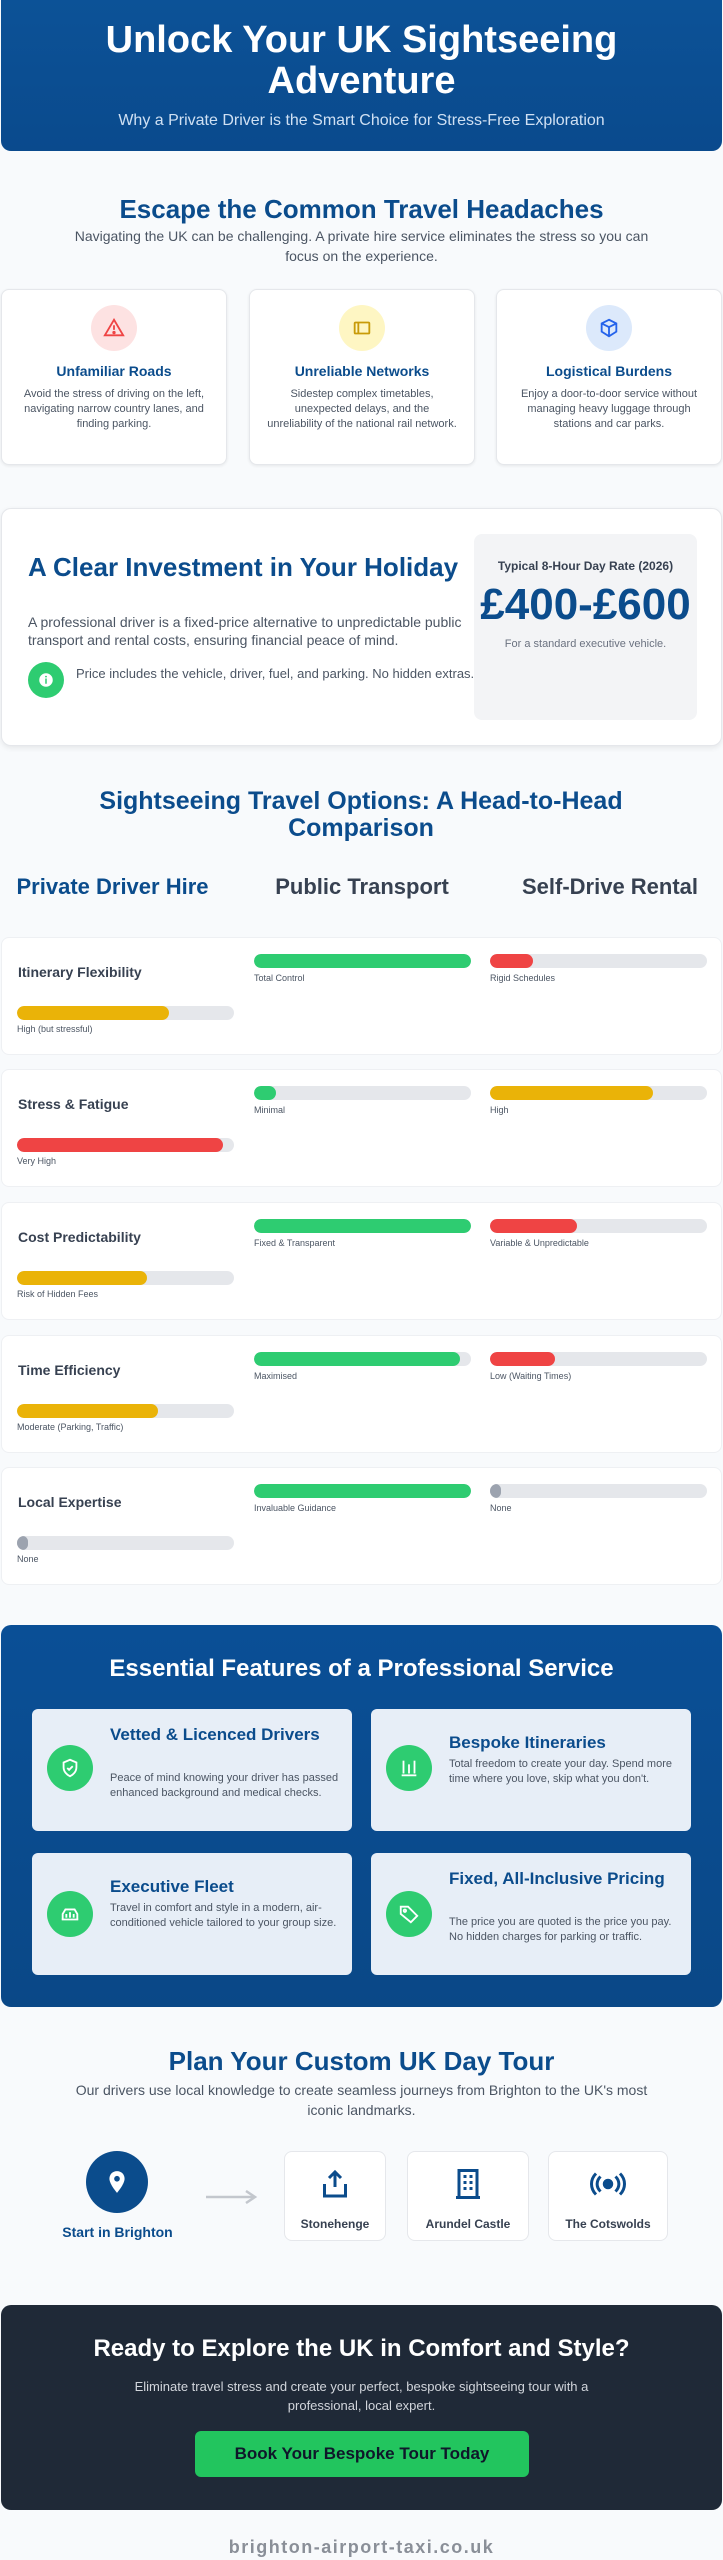 This screenshot has height=2560, width=723. What do you see at coordinates (557, 1878) in the screenshot?
I see `feature-title: Fixed, All-Inclusive Pricing` at bounding box center [557, 1878].